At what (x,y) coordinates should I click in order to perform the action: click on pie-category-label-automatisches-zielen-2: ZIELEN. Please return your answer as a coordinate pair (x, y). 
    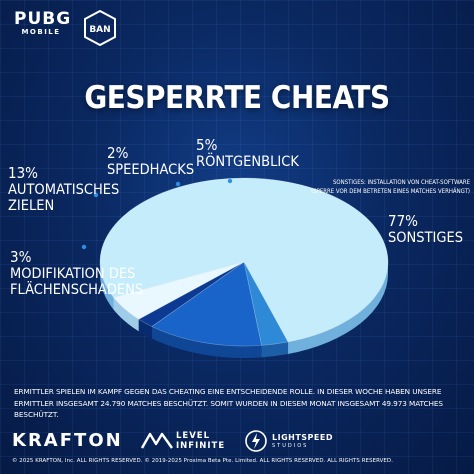
    Looking at the image, I should click on (31, 206).